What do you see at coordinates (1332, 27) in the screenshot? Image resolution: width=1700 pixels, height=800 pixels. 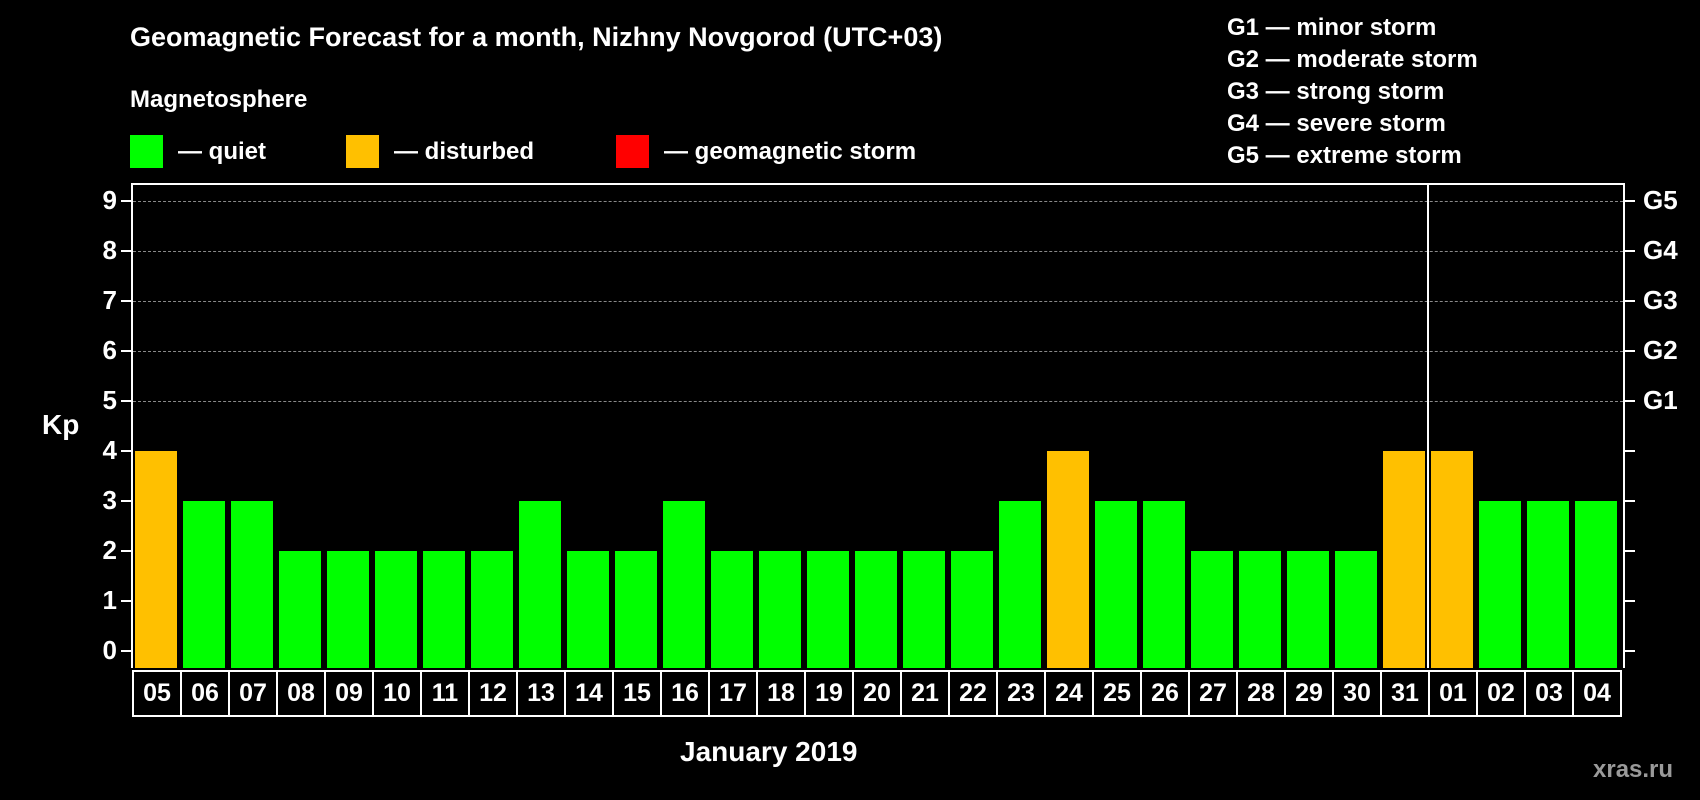 I see `storm-level-g1: G1 — minor storm` at bounding box center [1332, 27].